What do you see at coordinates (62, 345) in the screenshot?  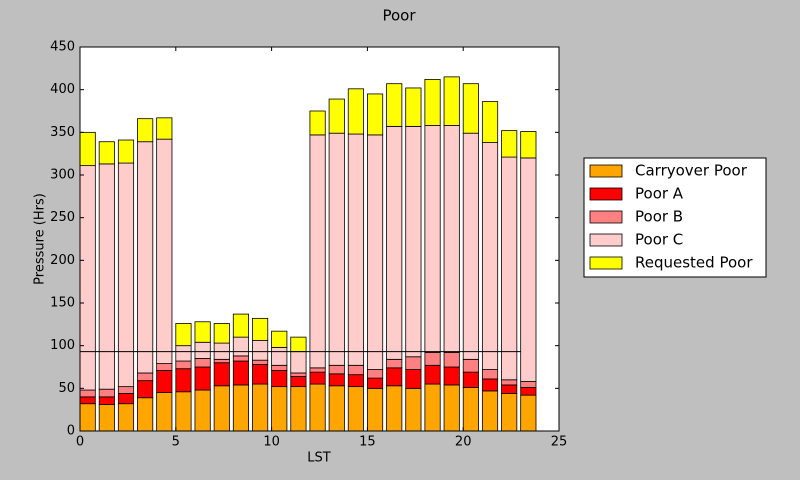 I see `y-tick-label: 100` at bounding box center [62, 345].